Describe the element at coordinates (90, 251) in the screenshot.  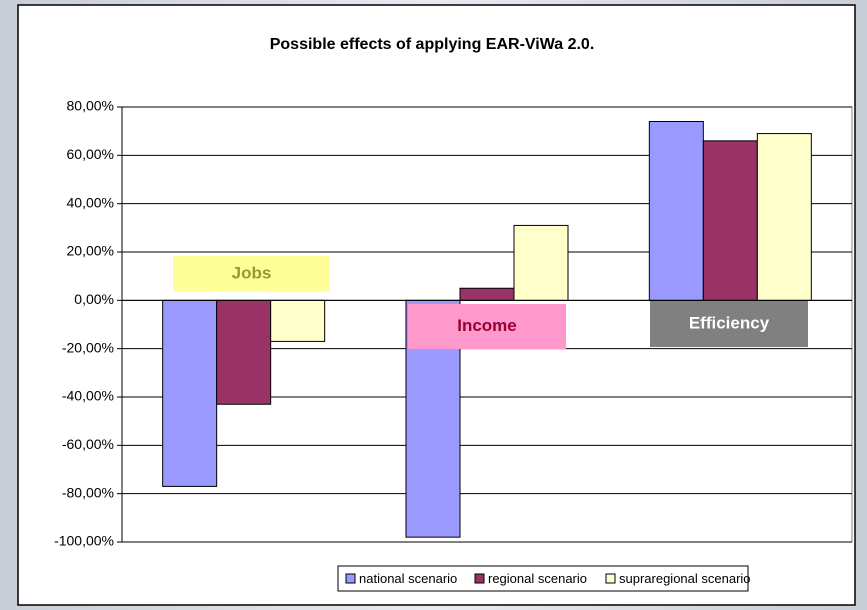
I see `y-tick-label: 20,00%` at that location.